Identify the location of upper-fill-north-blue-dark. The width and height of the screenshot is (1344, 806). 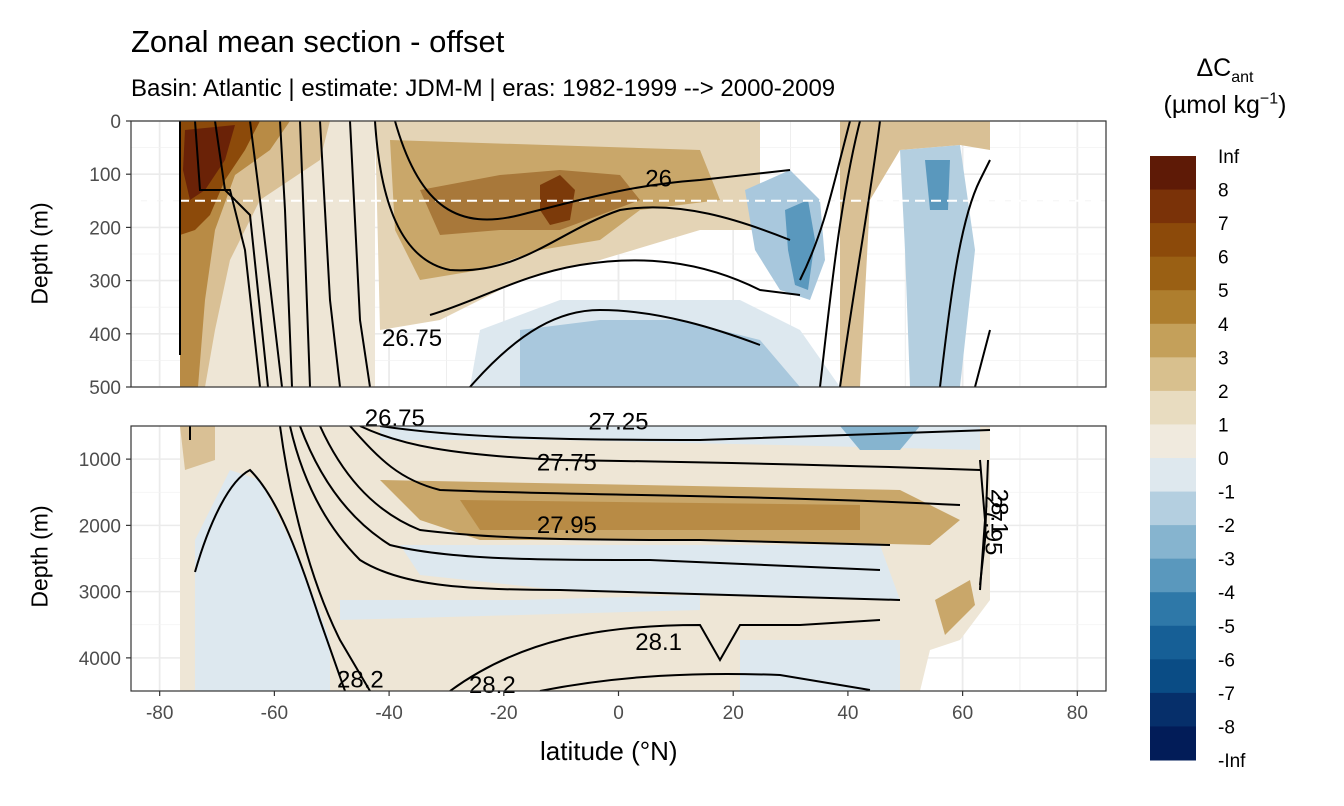
(937, 185).